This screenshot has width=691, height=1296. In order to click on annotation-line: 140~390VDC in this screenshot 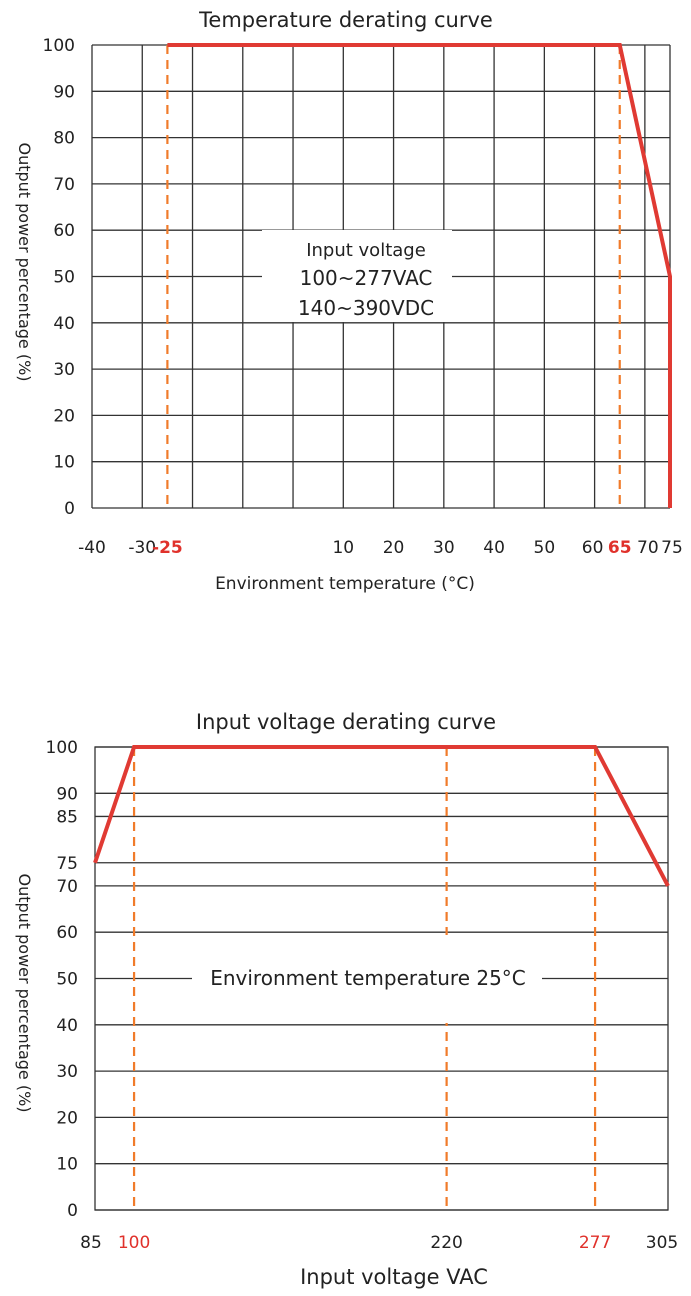, I will do `click(366, 308)`.